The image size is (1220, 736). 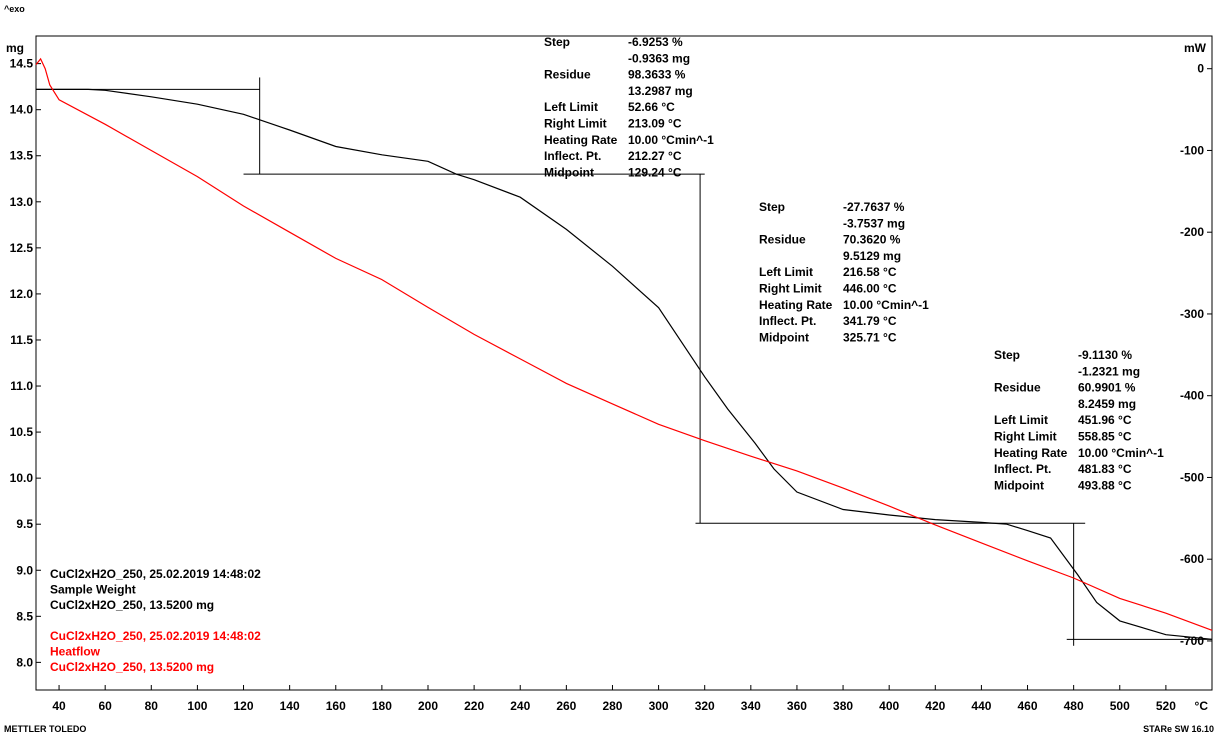 I want to click on step-table-value: 213.09 °C, so click(x=655, y=124).